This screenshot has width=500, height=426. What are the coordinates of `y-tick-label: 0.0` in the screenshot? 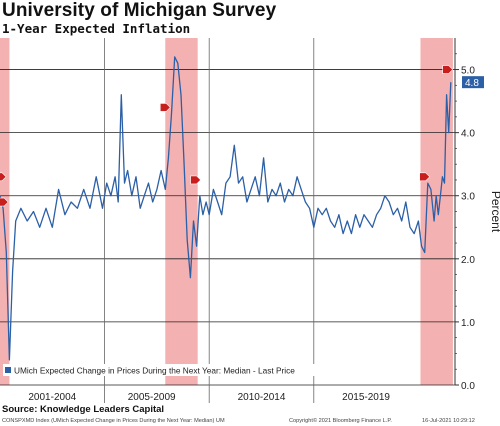 It's located at (468, 386).